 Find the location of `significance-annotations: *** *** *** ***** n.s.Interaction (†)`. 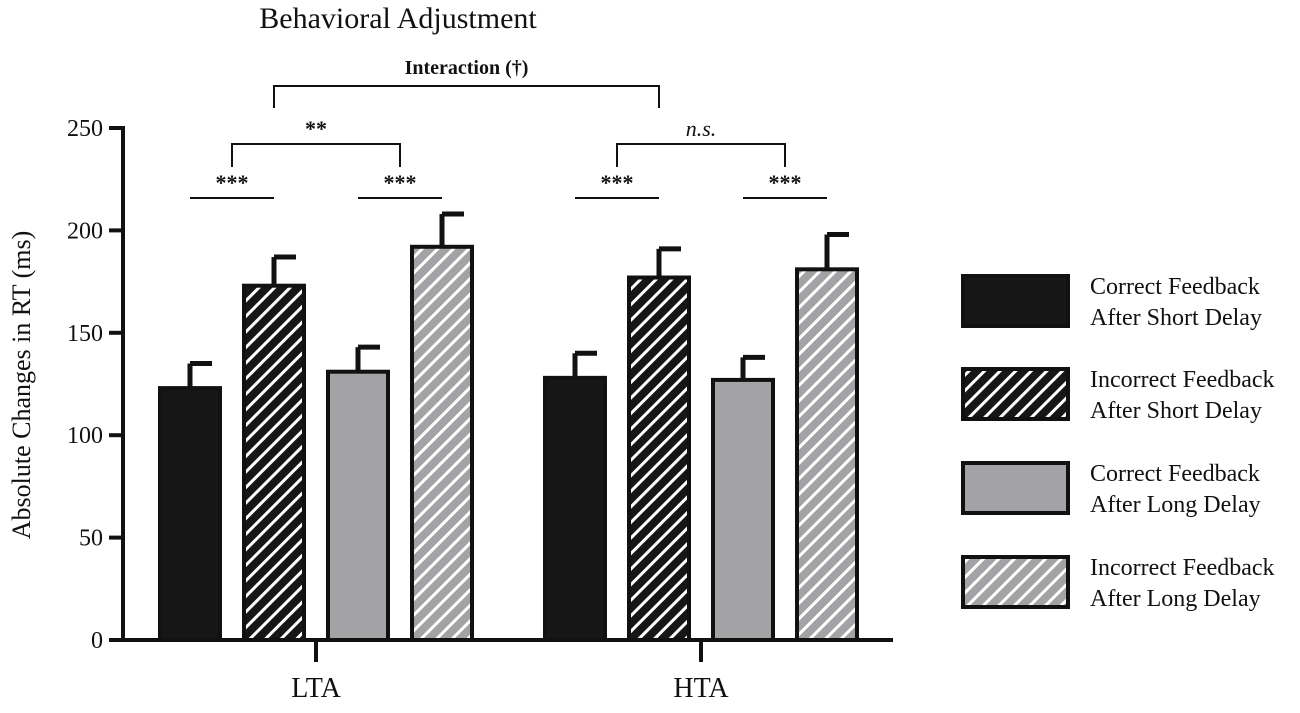

significance-annotations: *** *** *** ***** n.s.Interaction (†) is located at coordinates (508, 128).